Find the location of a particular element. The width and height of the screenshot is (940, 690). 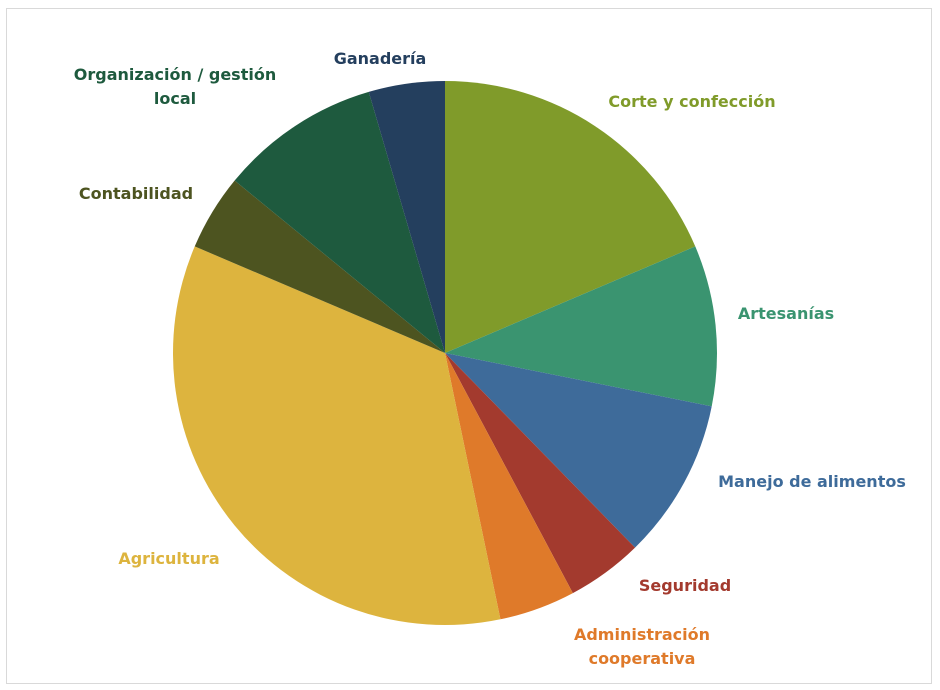

slice-label-4: Seguridad is located at coordinates (685, 585).